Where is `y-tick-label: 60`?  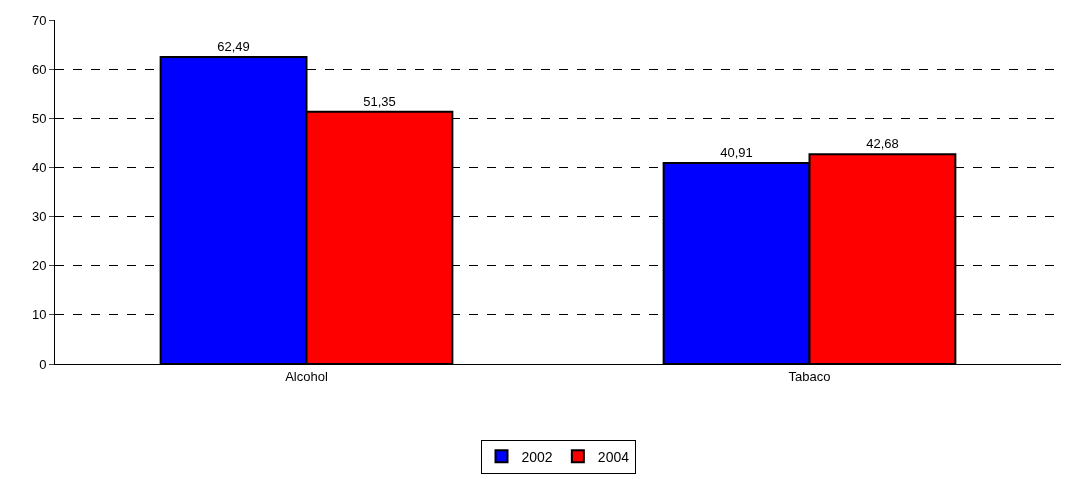 y-tick-label: 60 is located at coordinates (39, 69).